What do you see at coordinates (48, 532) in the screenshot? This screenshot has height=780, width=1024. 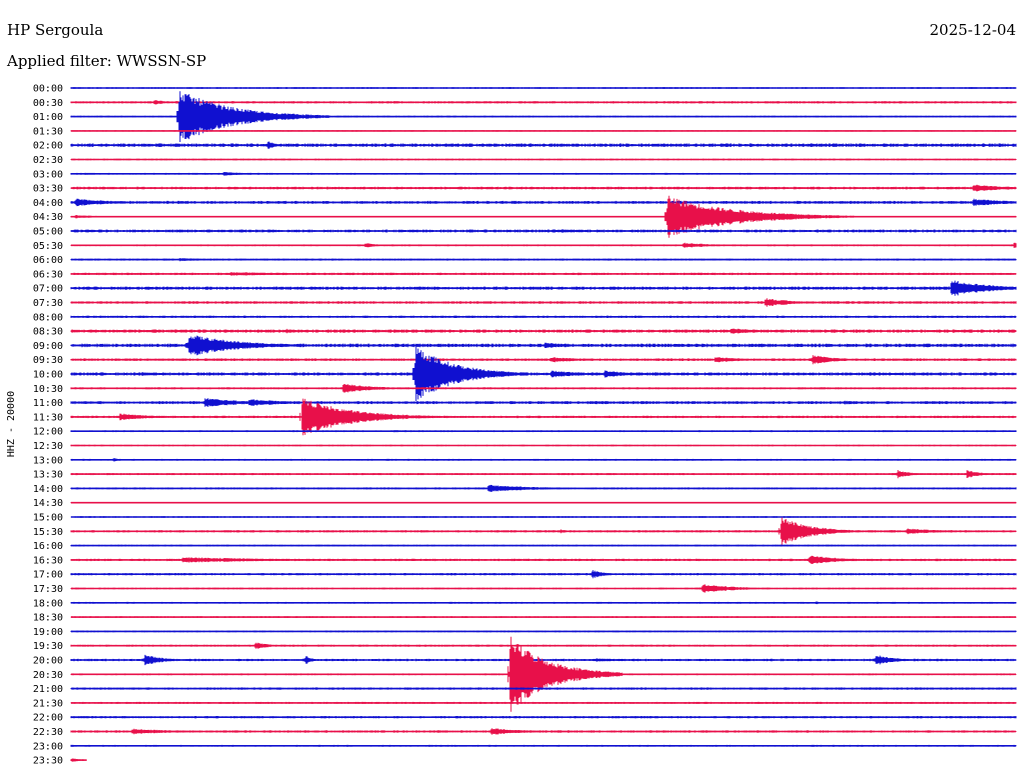 I see `row-label: 15:30` at bounding box center [48, 532].